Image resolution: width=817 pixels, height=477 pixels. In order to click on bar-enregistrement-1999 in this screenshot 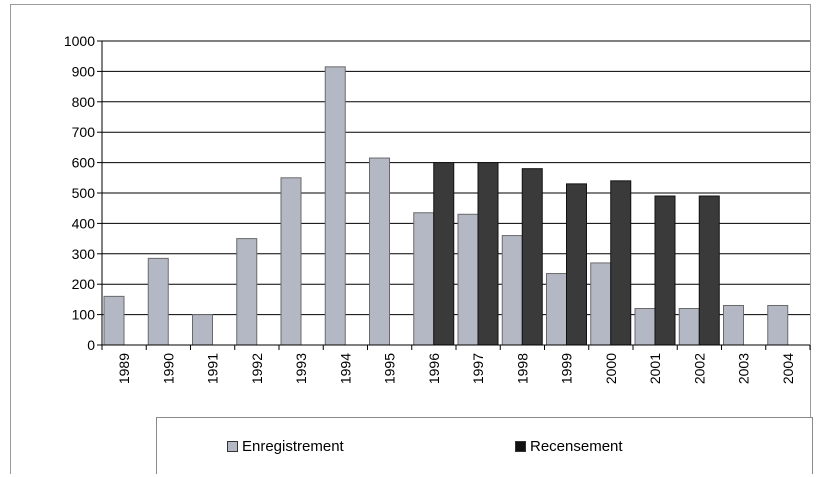, I will do `click(556, 309)`.